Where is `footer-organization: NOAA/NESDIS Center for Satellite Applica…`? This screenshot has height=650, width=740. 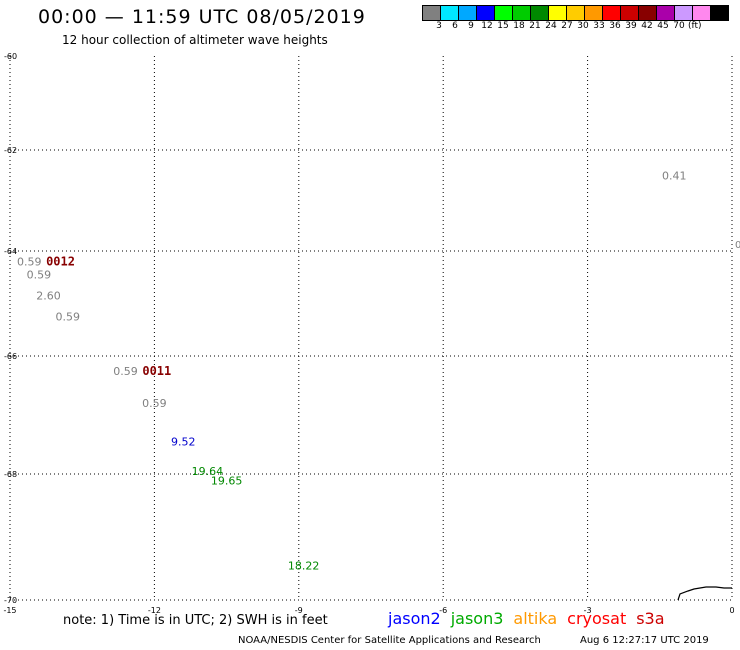 footer-organization: NOAA/NESDIS Center for Satellite Applica… is located at coordinates (389, 640).